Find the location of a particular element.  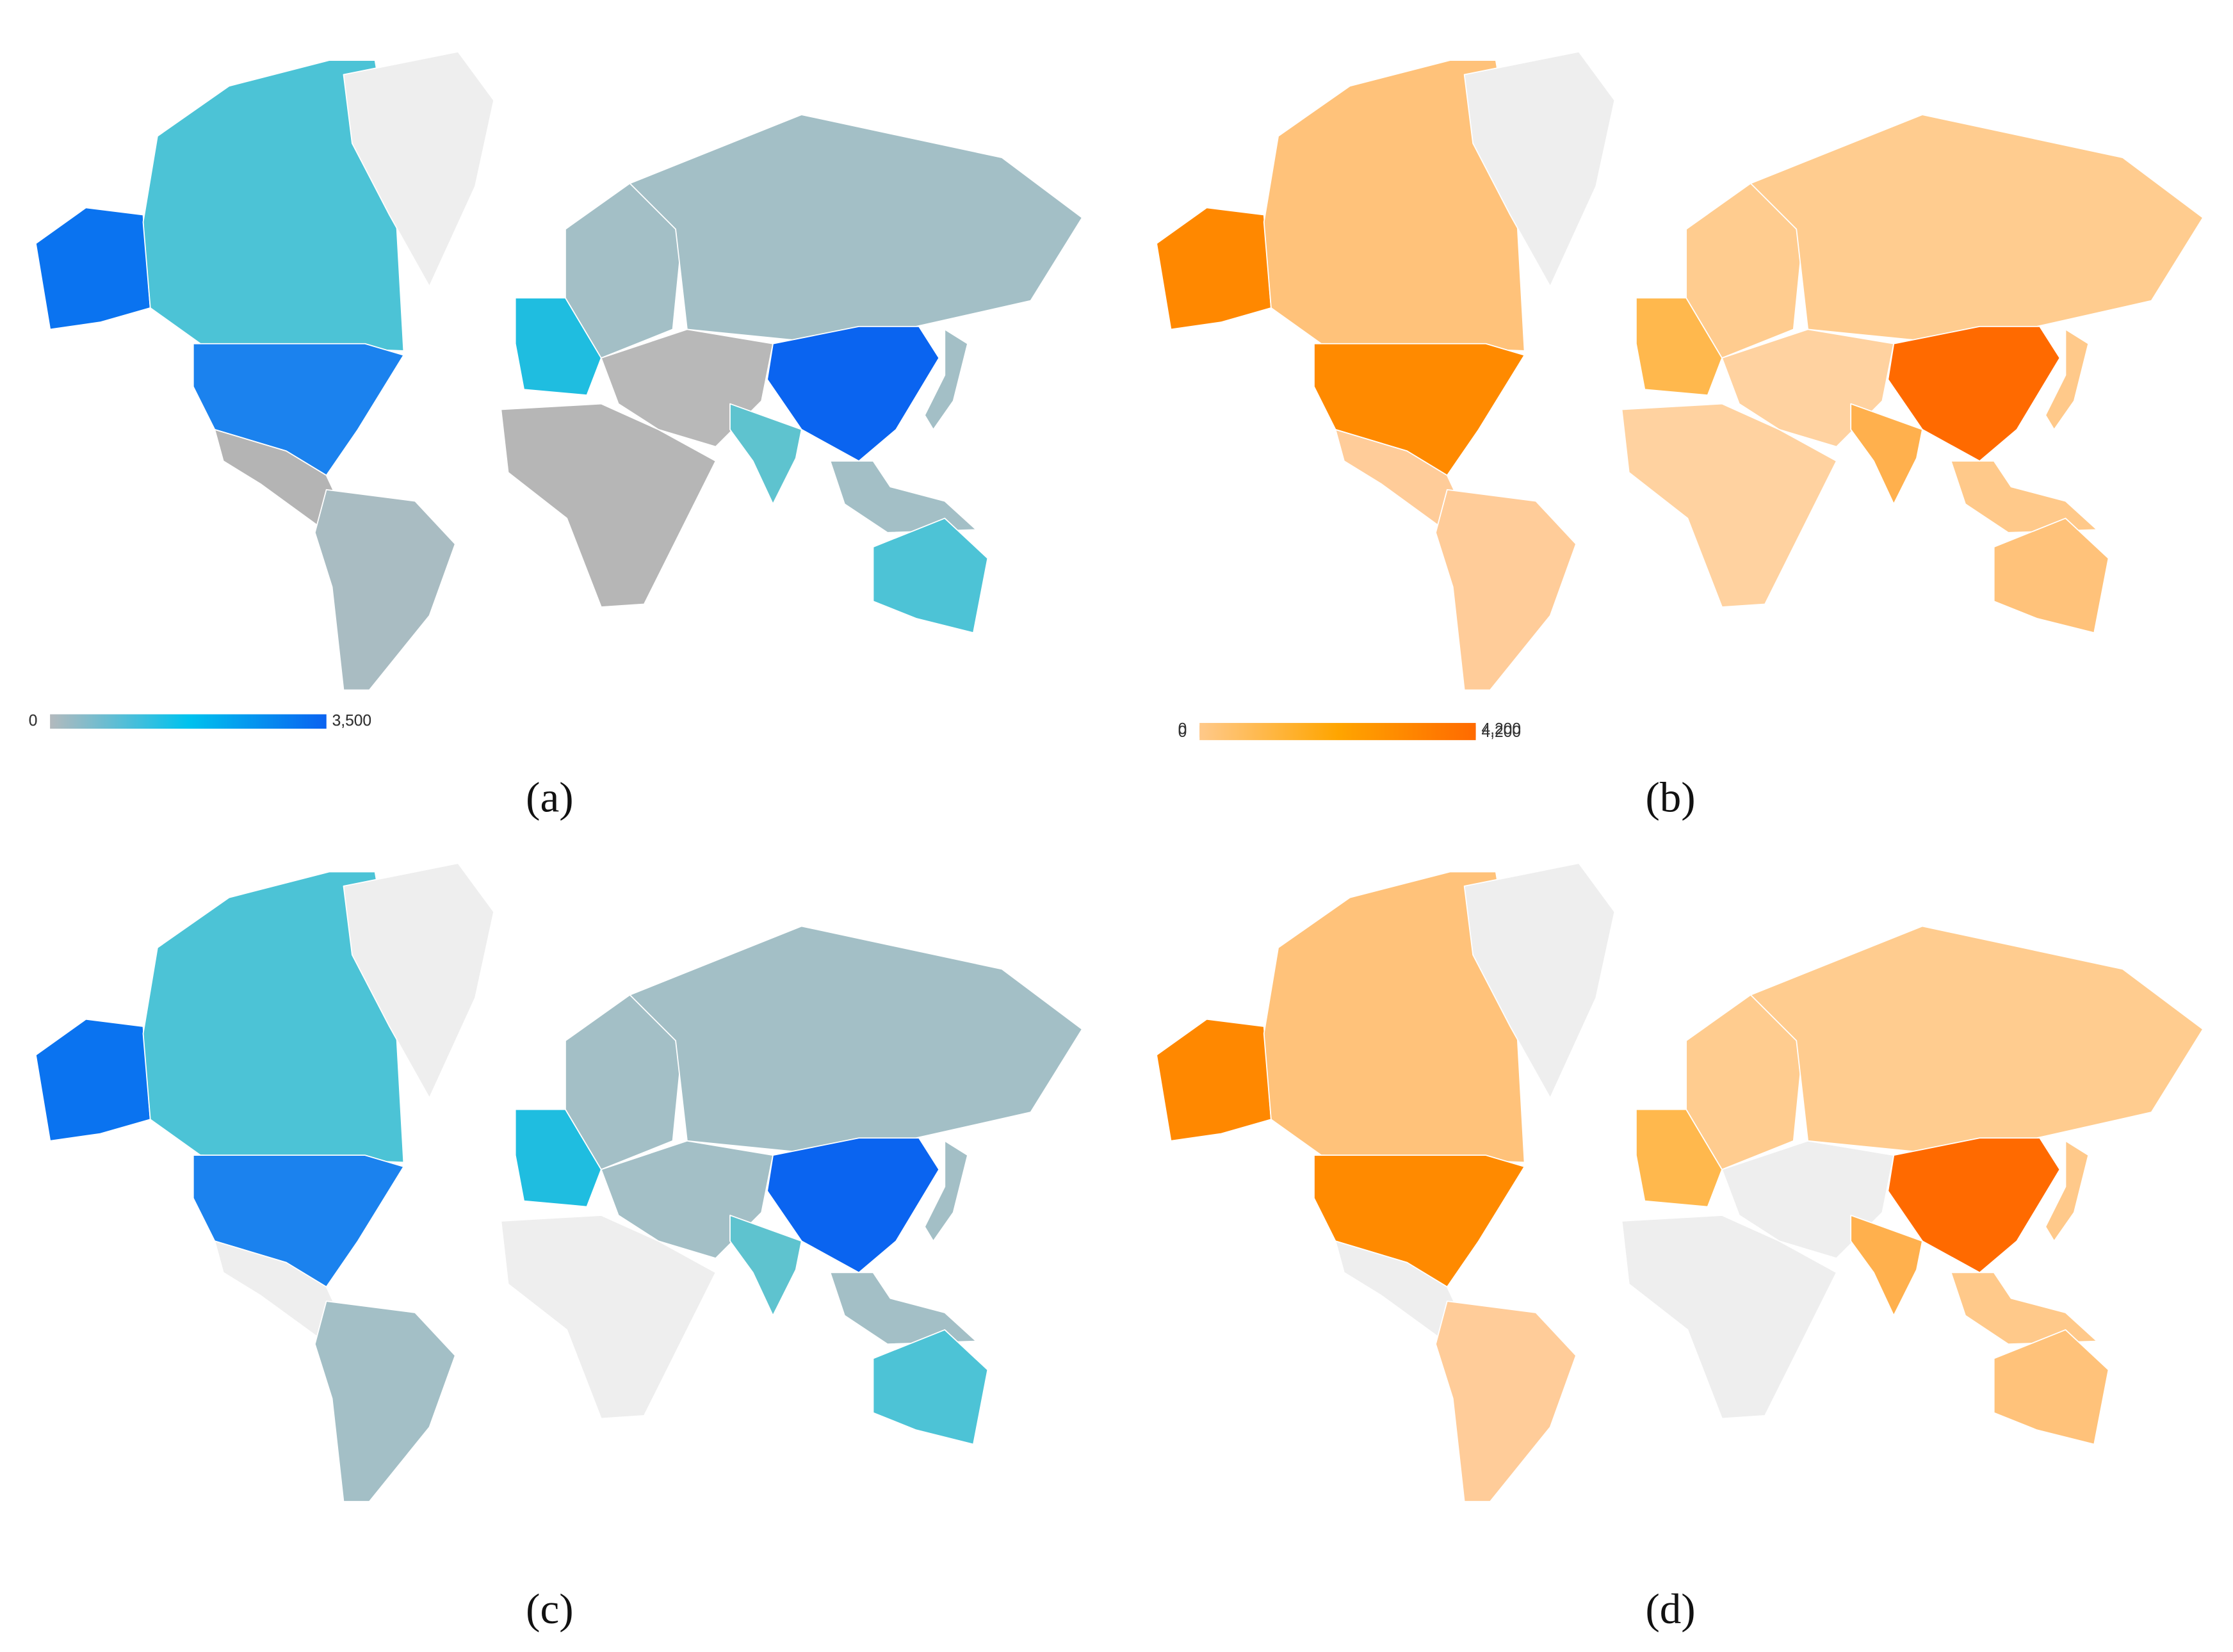

legend: 0 3,500 is located at coordinates (200, 721).